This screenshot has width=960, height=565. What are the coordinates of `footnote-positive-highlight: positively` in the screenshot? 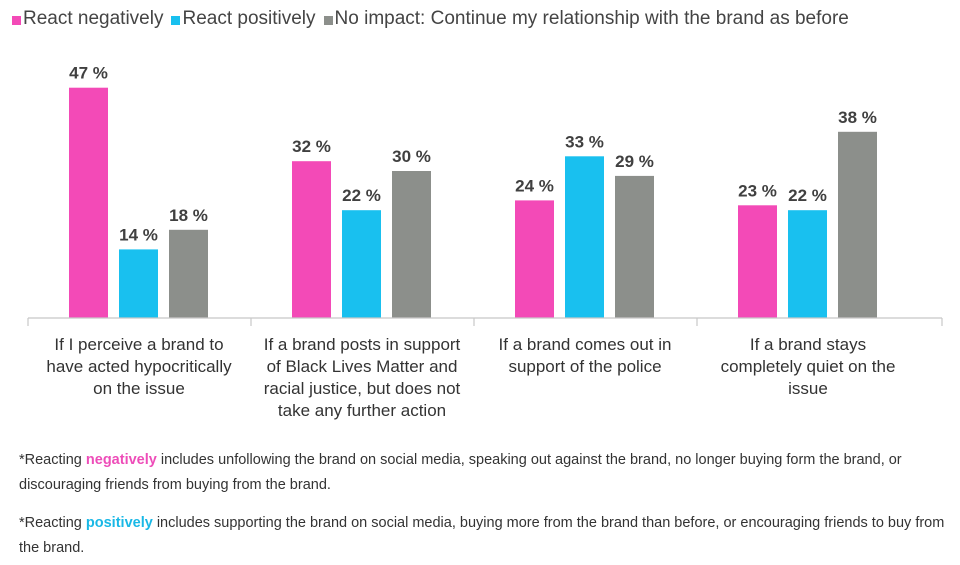 It's located at (119, 523).